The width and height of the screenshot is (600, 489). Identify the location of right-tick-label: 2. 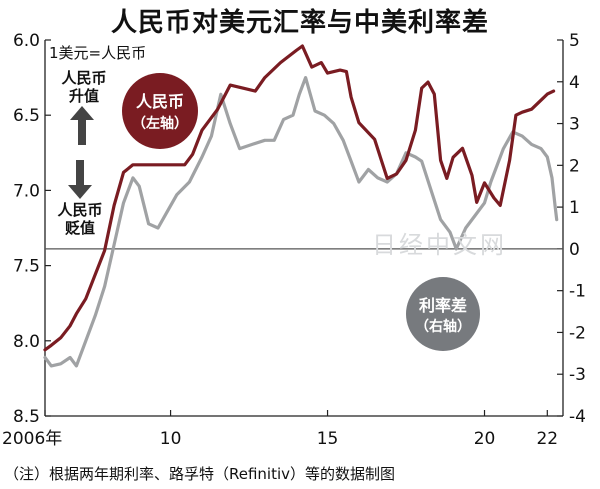
(574, 166).